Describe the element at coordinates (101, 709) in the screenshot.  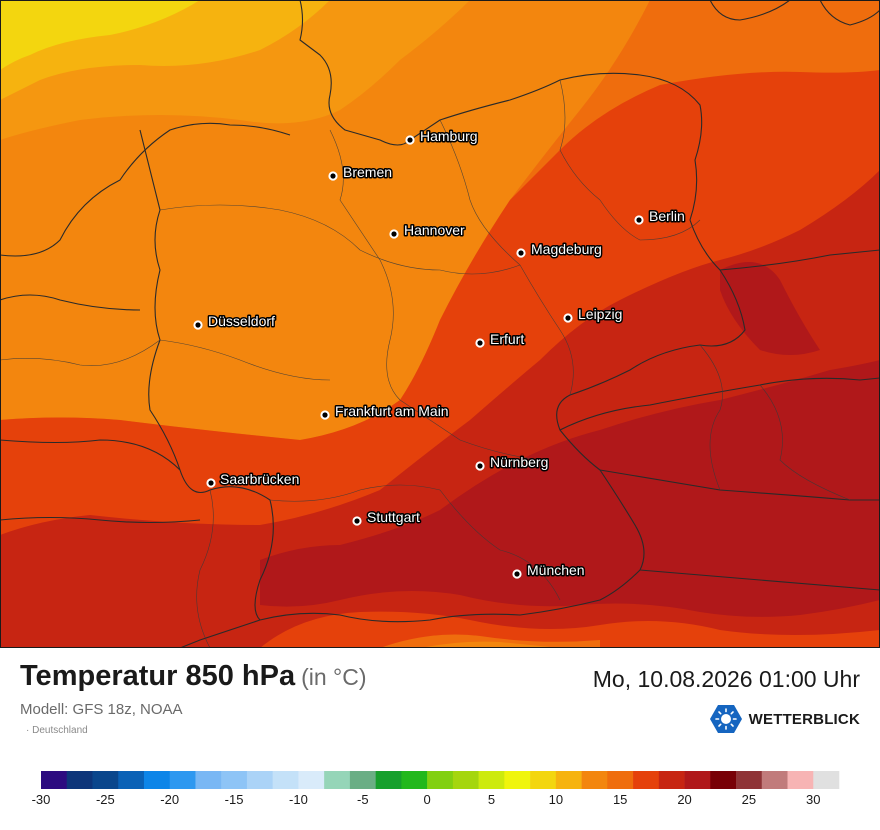
I see `model-info: Modell: GFS 18z, NOAA` at that location.